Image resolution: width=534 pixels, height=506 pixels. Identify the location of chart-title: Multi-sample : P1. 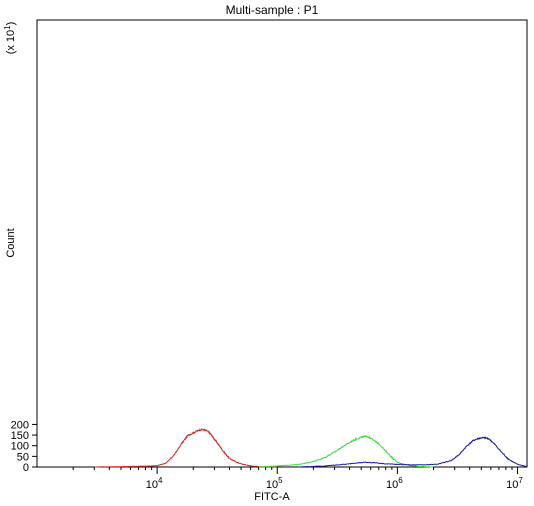
(272, 10).